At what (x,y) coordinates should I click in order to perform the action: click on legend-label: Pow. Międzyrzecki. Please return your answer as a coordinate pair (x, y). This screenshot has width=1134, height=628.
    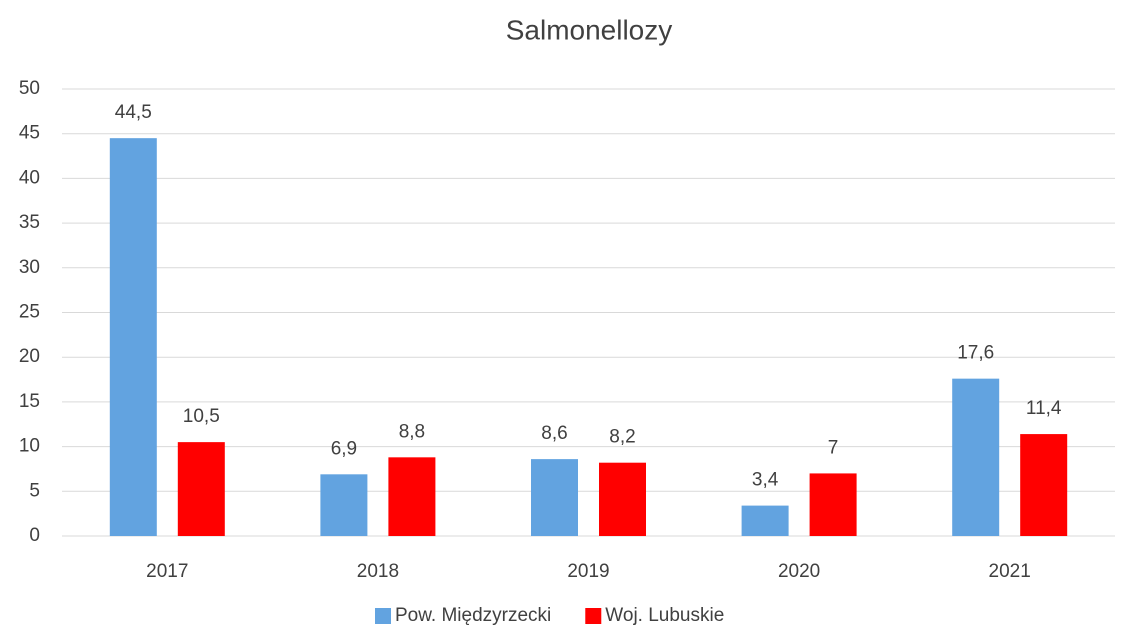
    Looking at the image, I should click on (473, 615).